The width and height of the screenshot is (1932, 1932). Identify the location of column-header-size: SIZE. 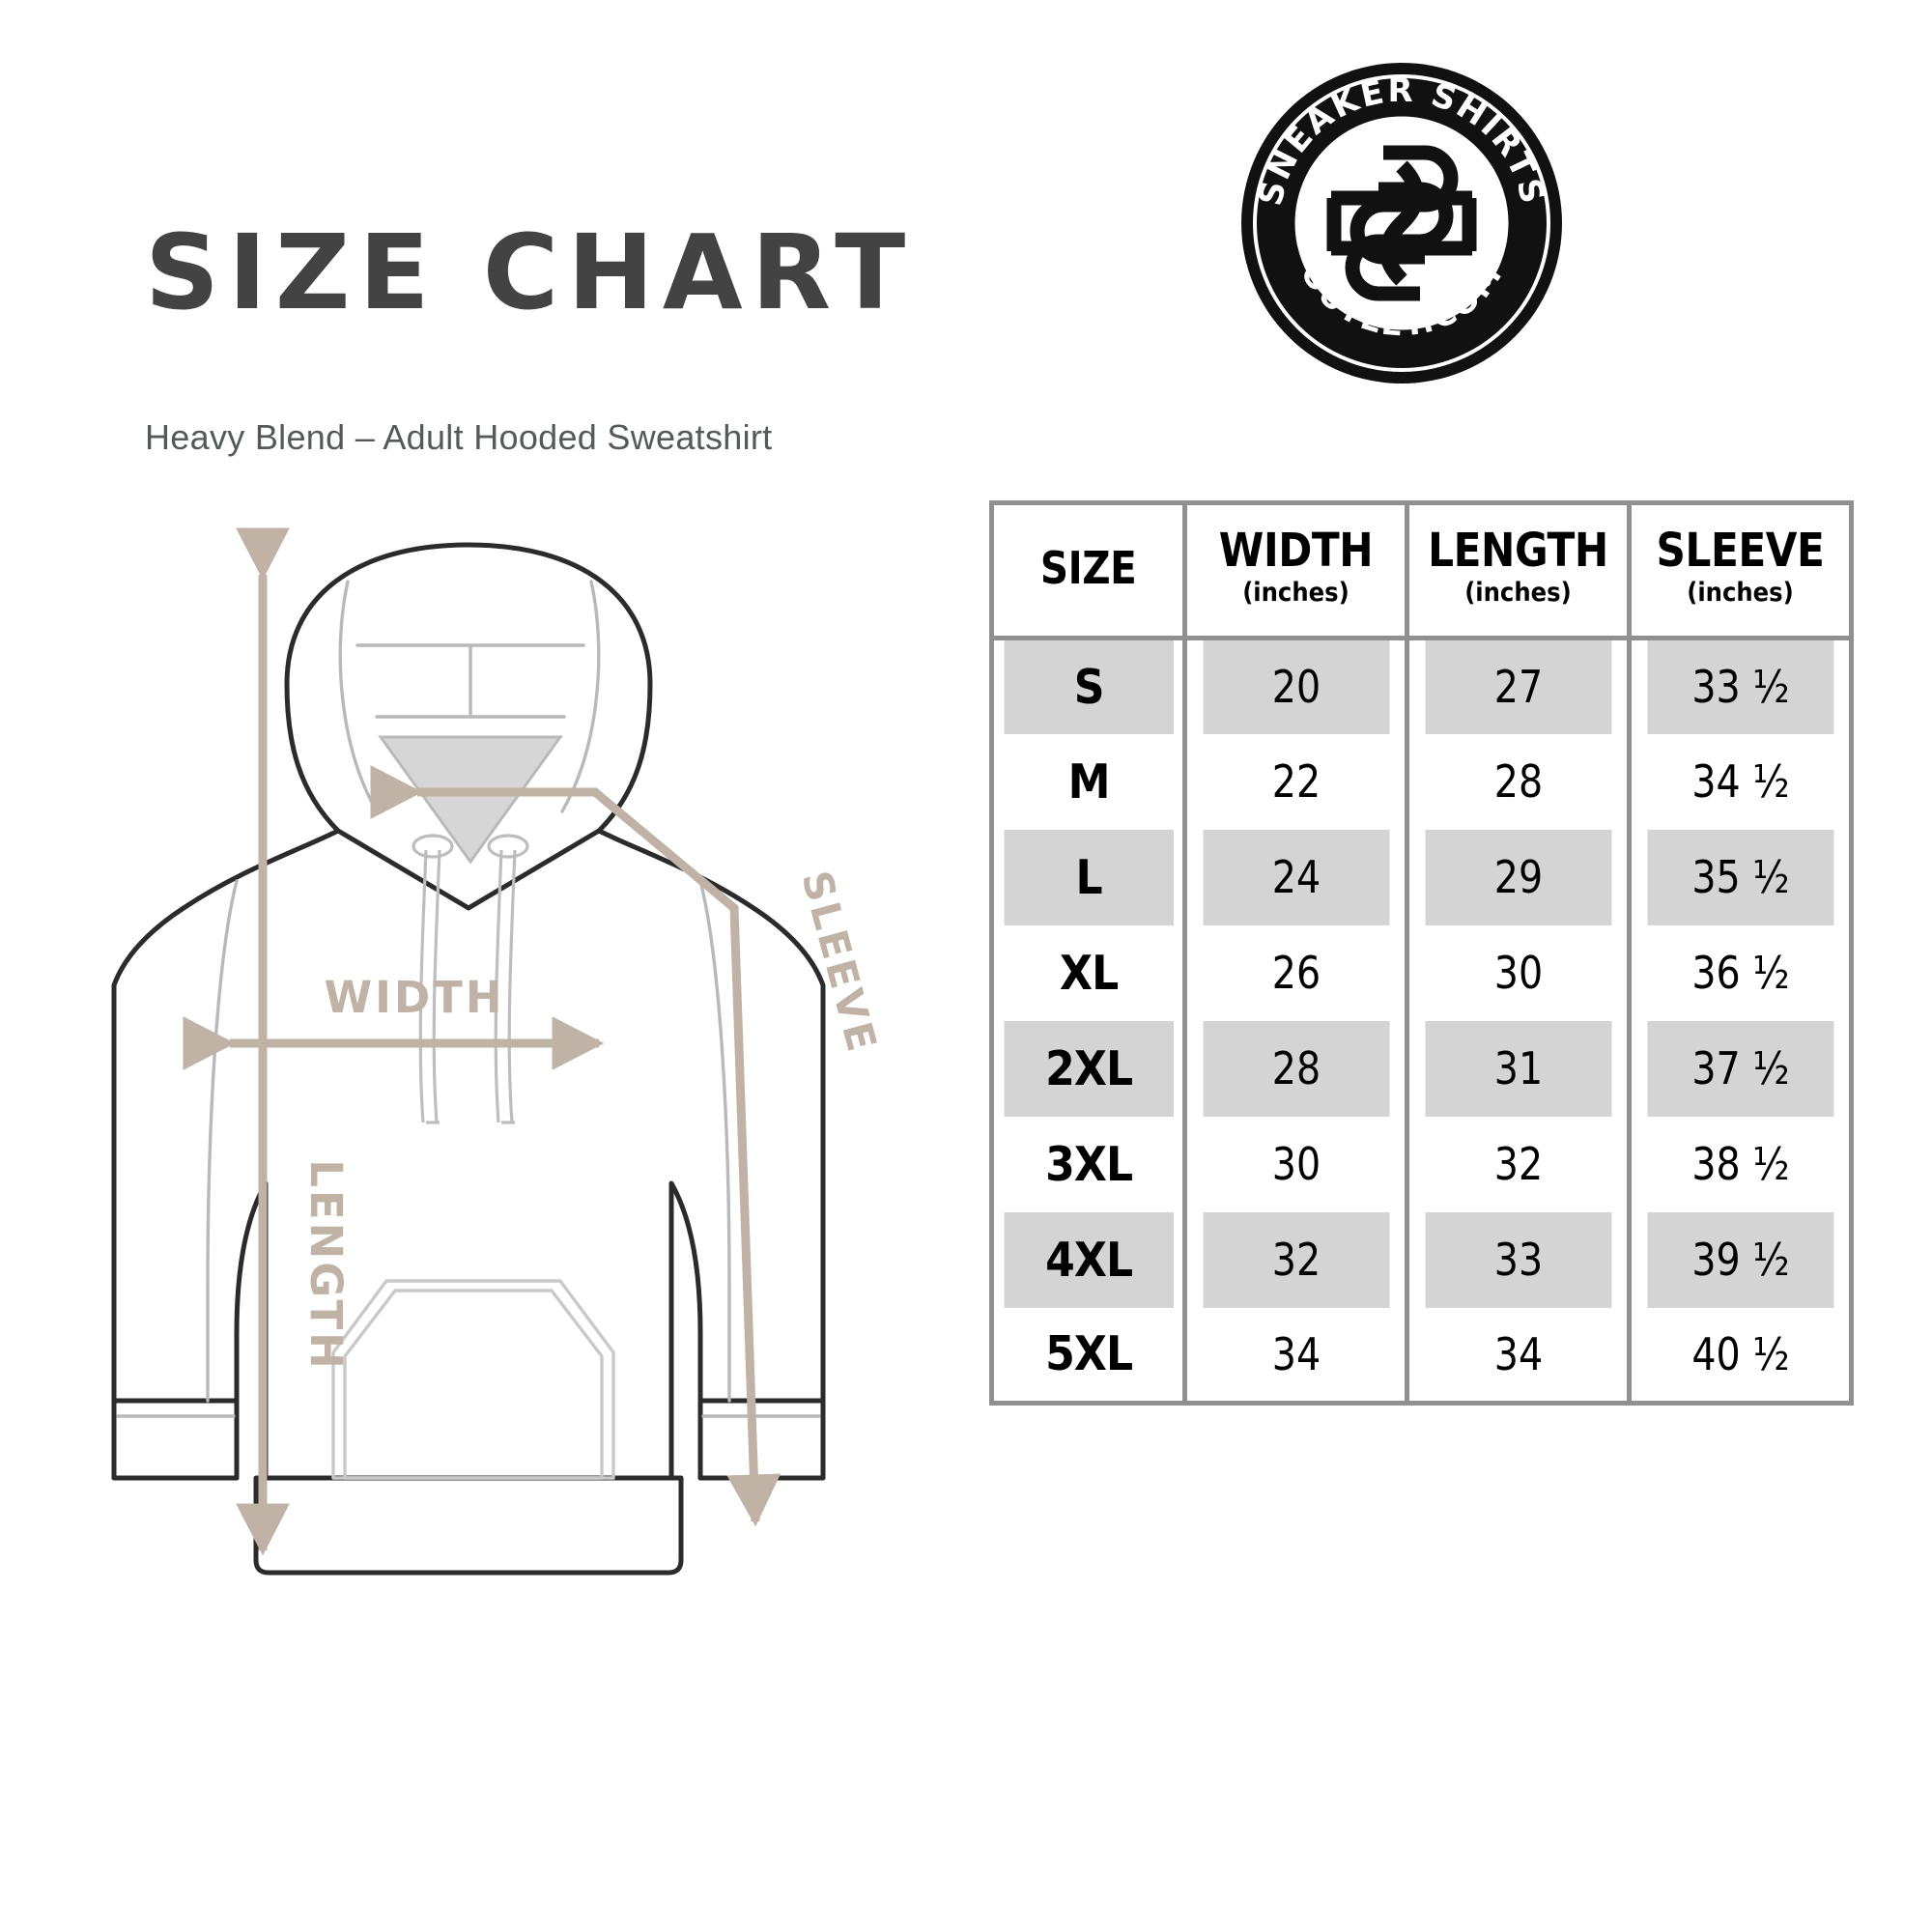
(1088, 571).